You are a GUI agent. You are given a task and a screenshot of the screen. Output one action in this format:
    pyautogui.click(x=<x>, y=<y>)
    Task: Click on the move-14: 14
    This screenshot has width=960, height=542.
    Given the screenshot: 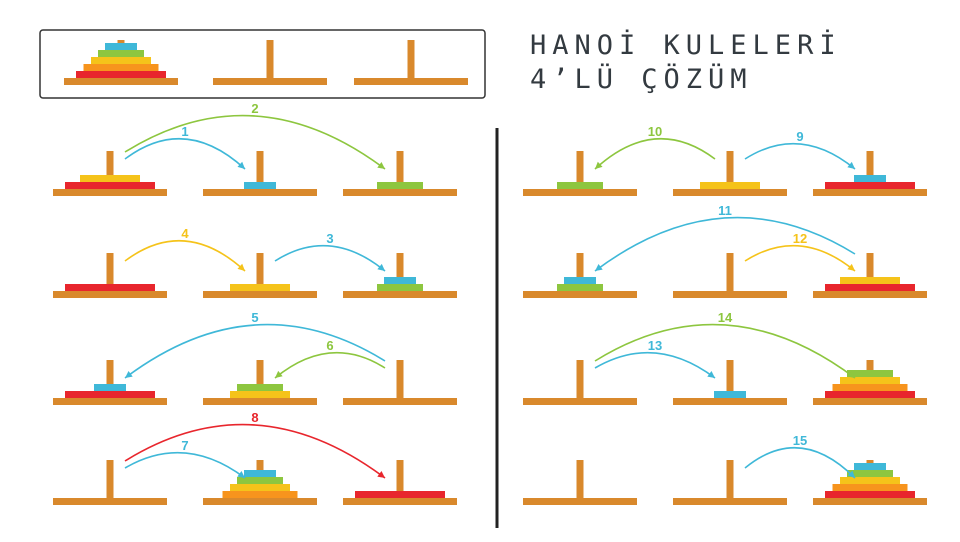 What is the action you would take?
    pyautogui.click(x=725, y=344)
    